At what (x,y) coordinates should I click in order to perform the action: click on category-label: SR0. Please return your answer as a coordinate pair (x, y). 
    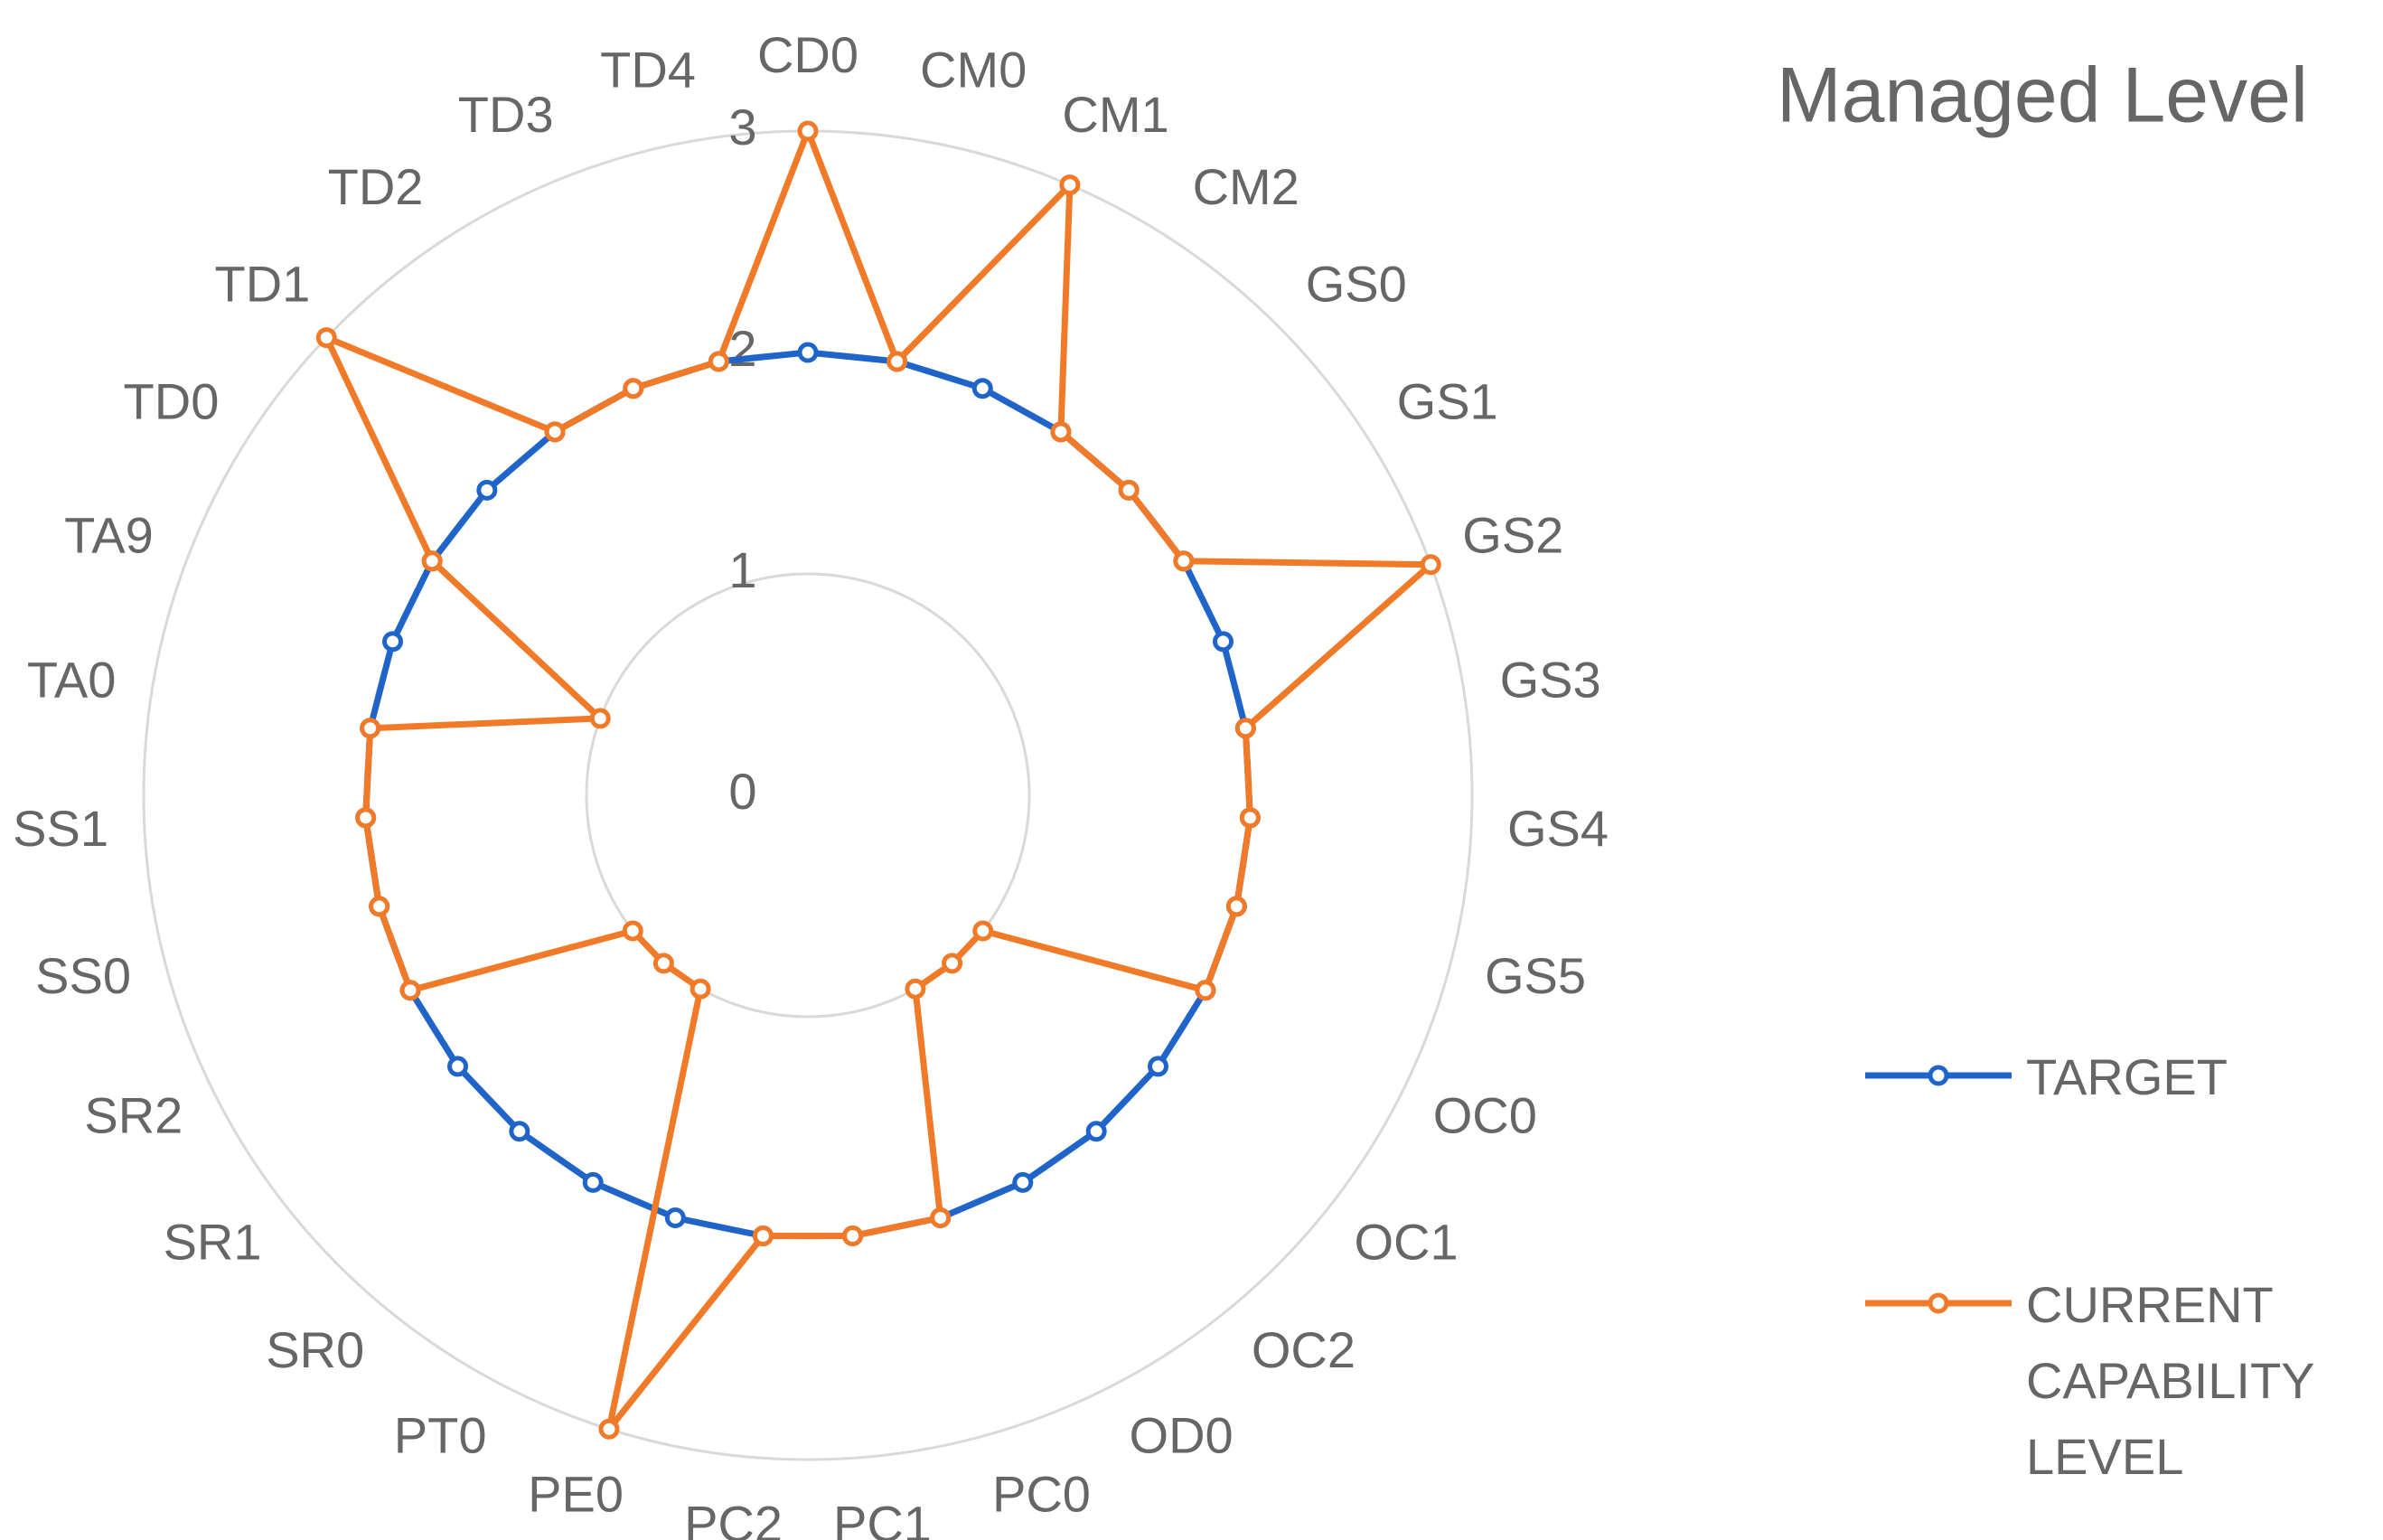
    Looking at the image, I should click on (315, 1349).